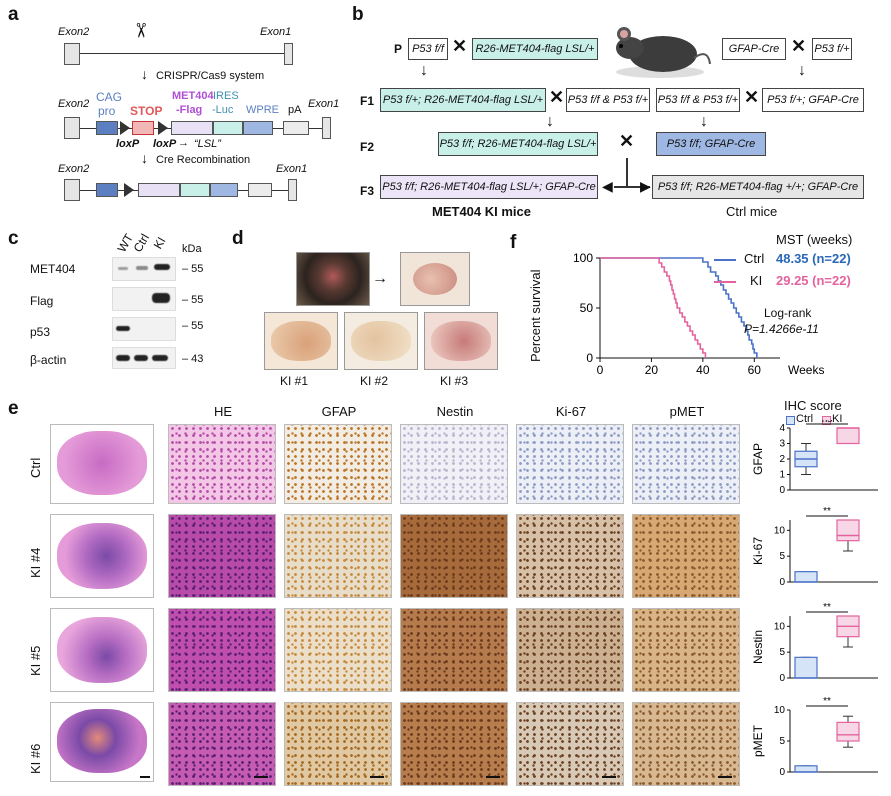 This screenshot has width=891, height=796. Describe the element at coordinates (570, 556) in the screenshot. I see `micrograph-ki67-ki4` at that location.